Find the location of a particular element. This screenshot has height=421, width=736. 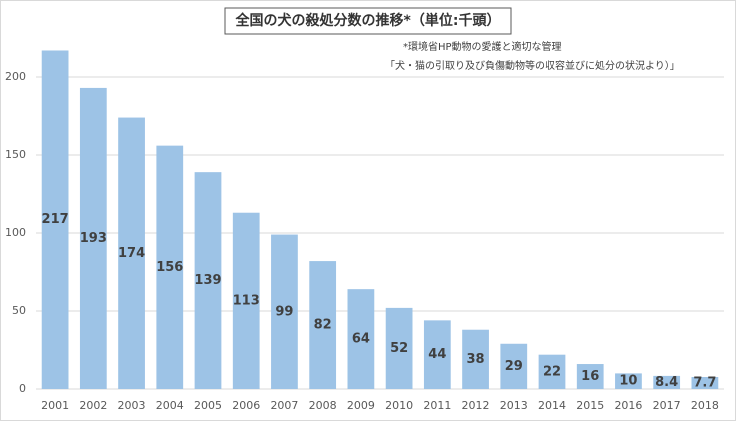

data-label: 156 is located at coordinates (169, 267).